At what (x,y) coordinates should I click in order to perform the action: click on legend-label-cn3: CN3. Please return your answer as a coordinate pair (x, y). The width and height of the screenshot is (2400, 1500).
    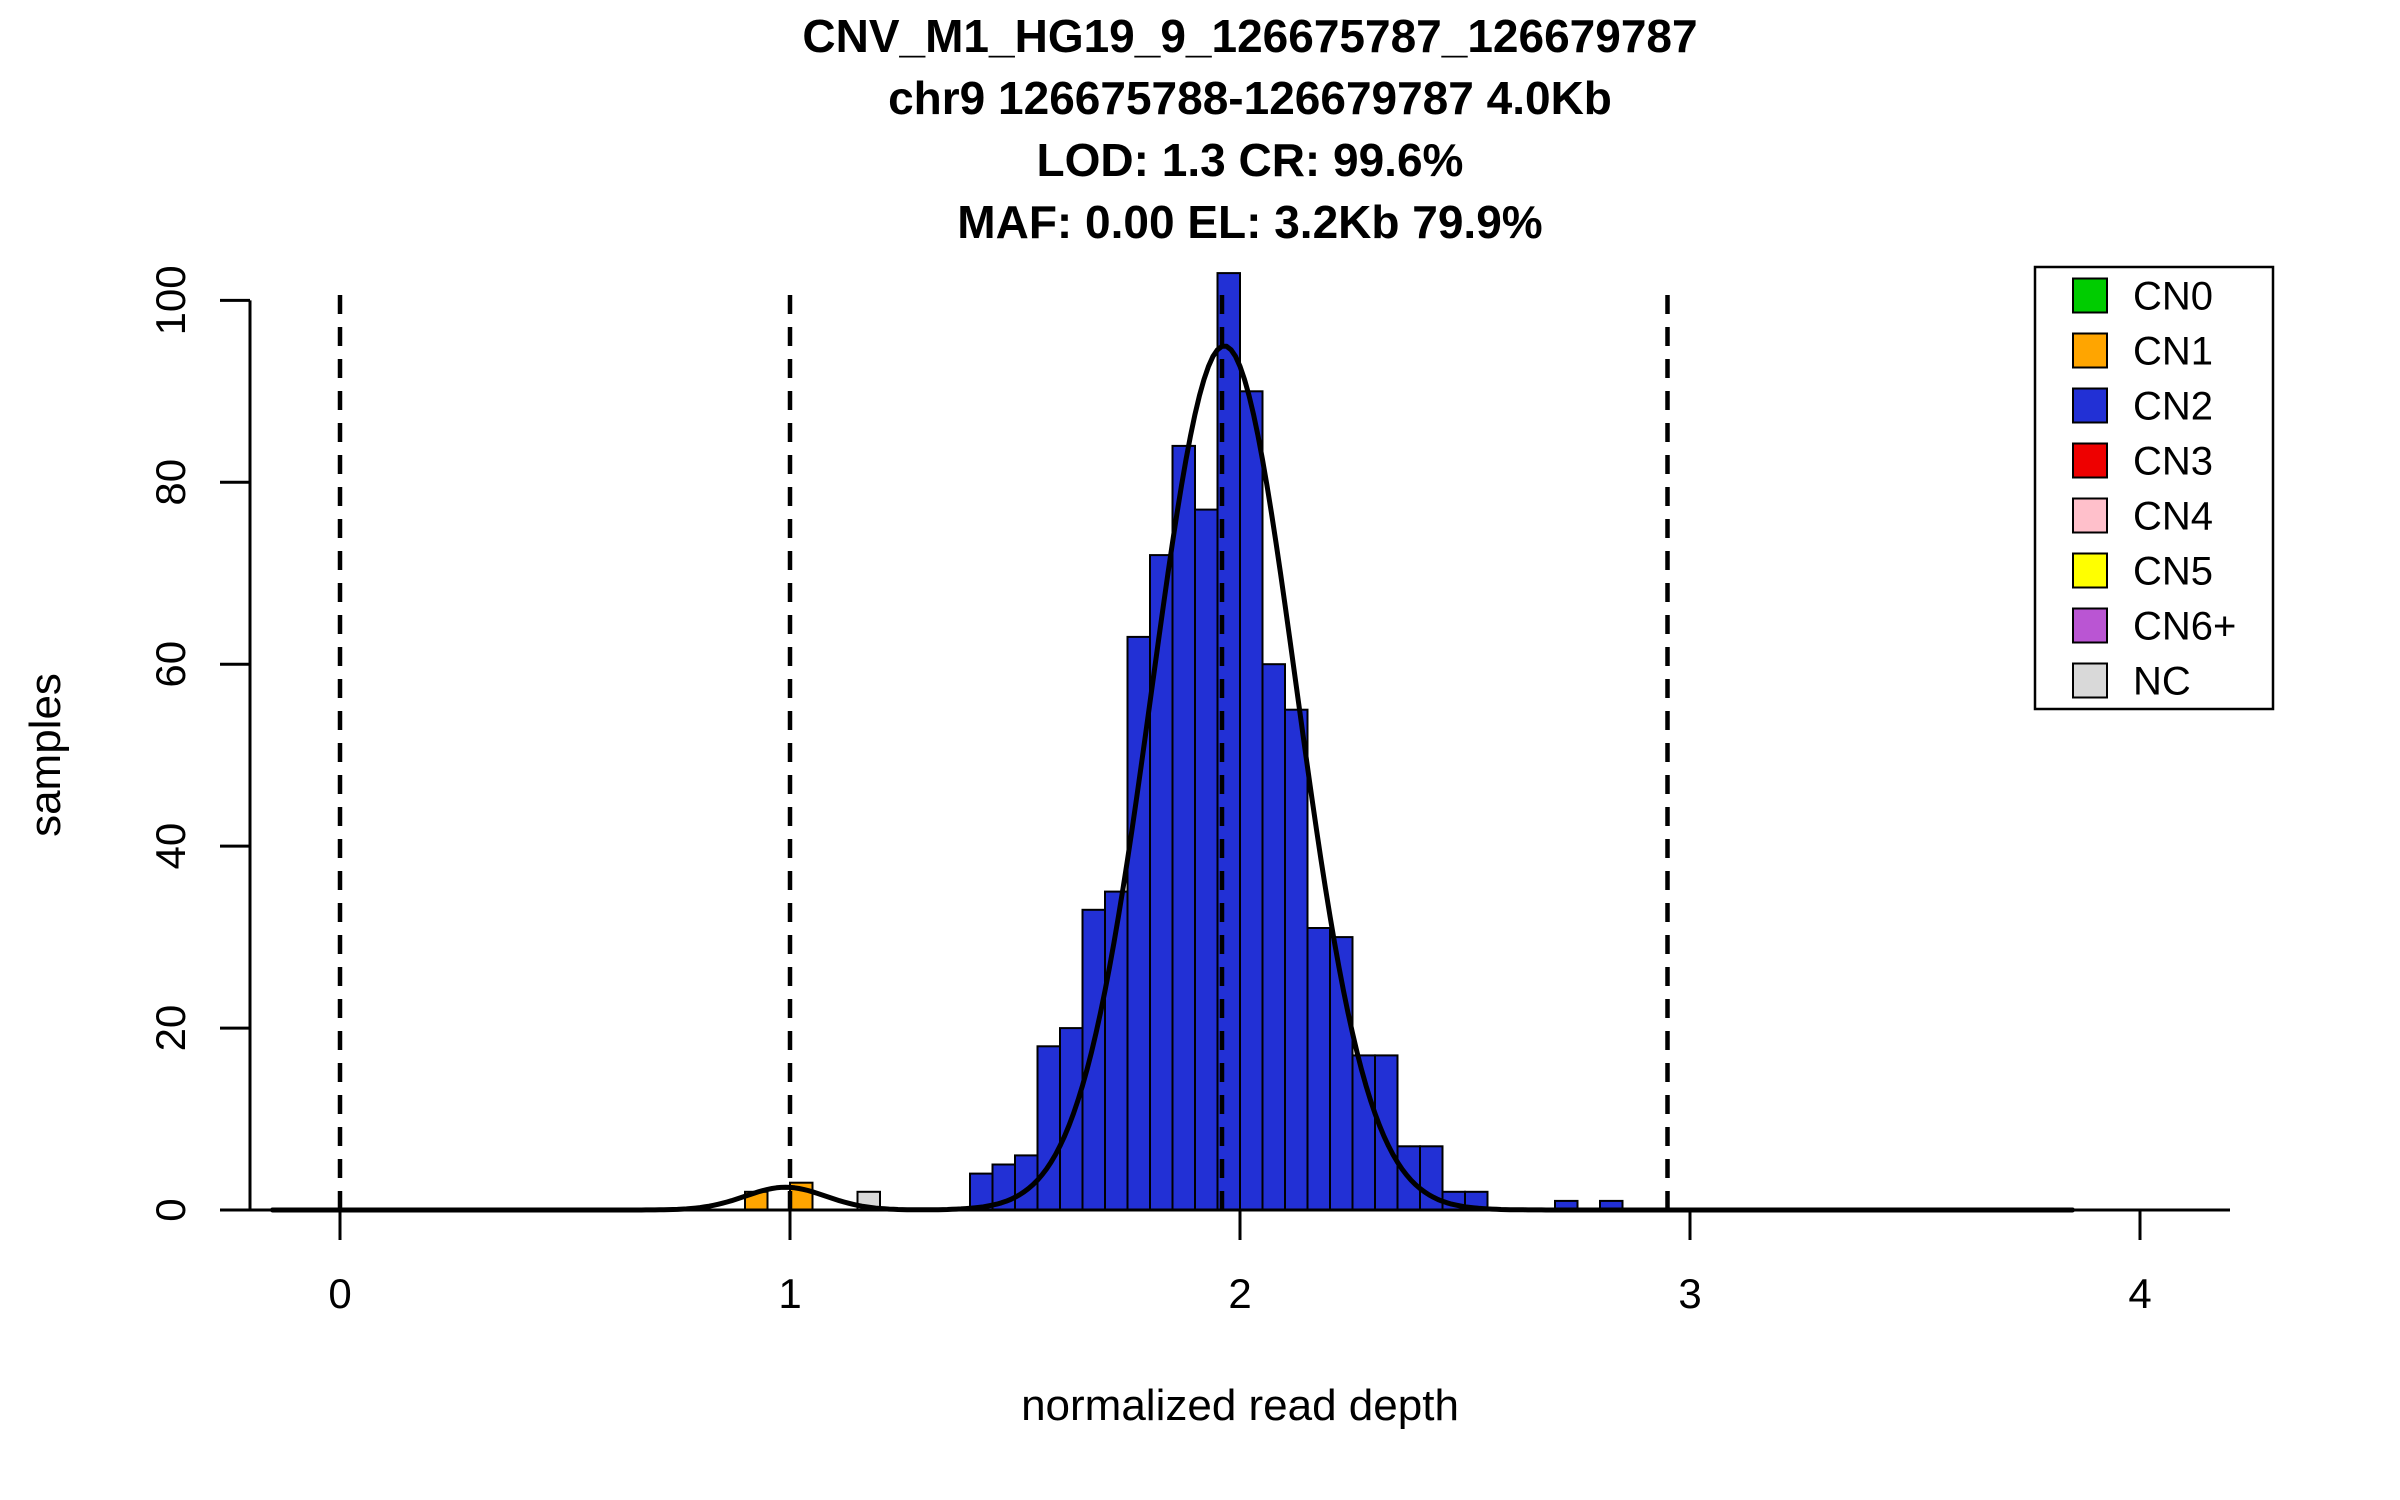
    Looking at the image, I should click on (2173, 462).